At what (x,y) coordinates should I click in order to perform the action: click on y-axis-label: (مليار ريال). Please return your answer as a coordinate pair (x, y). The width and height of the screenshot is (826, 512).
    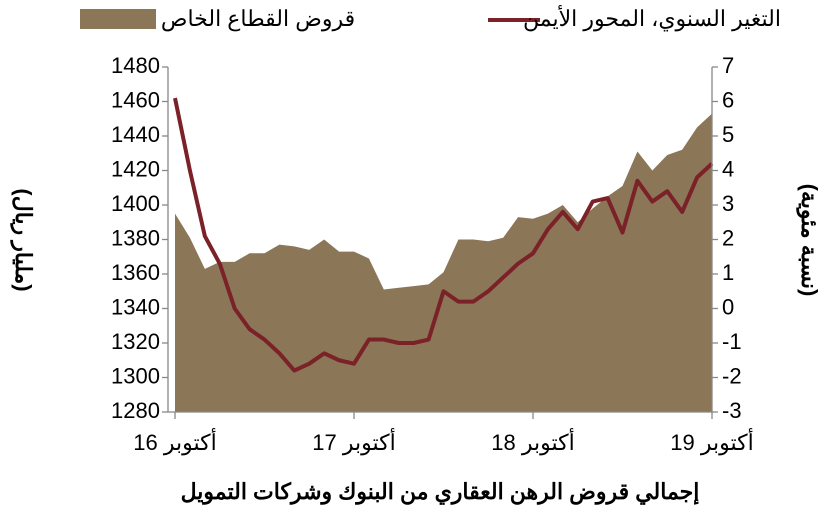
    Looking at the image, I should click on (23, 239).